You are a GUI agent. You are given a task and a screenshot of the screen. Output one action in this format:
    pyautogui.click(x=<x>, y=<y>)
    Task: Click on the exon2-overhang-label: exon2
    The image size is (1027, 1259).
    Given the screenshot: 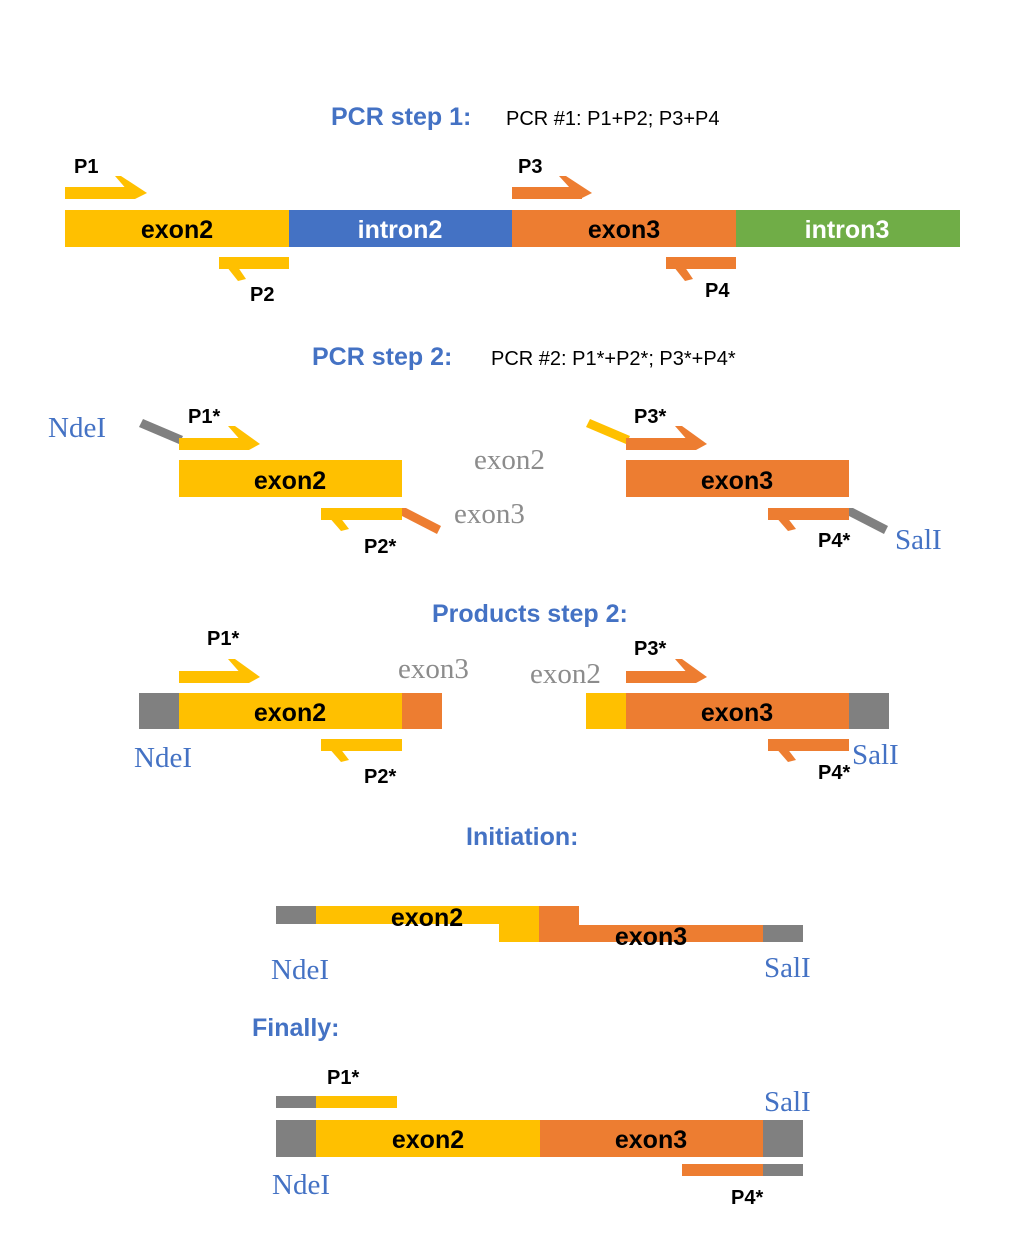 What is the action you would take?
    pyautogui.click(x=565, y=674)
    